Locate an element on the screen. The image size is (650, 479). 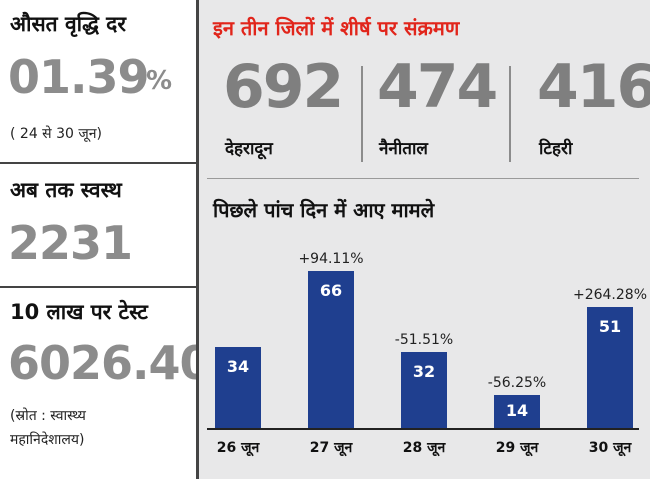
recovered-value: 2231 is located at coordinates (70, 243).